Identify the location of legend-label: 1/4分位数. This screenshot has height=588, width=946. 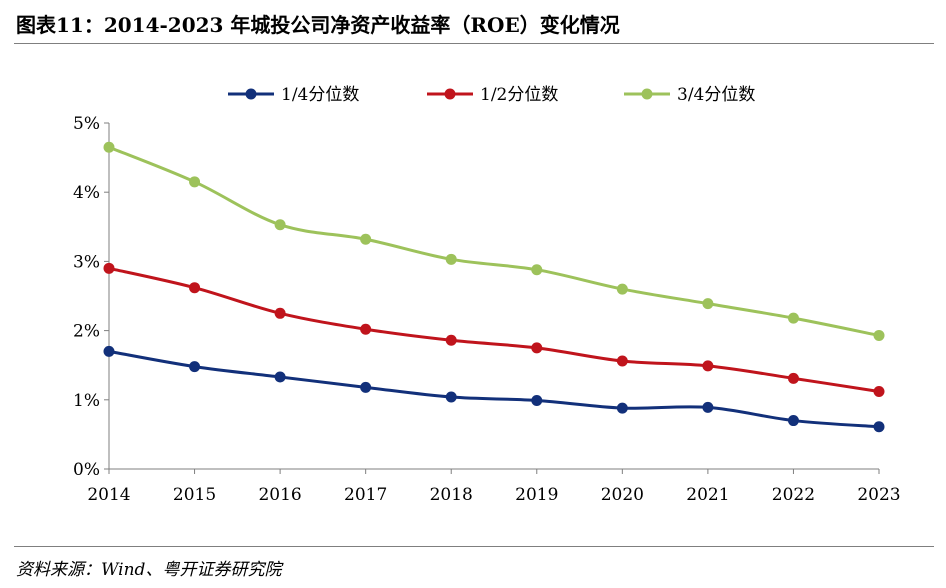
(320, 95).